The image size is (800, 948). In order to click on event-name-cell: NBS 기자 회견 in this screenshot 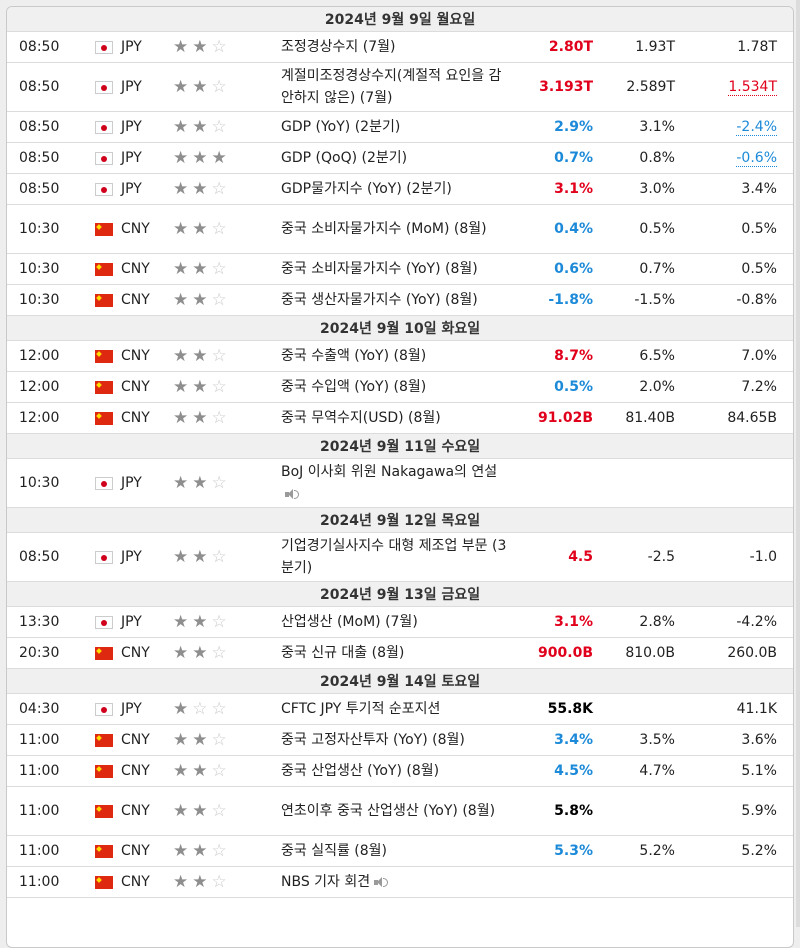, I will do `click(400, 882)`.